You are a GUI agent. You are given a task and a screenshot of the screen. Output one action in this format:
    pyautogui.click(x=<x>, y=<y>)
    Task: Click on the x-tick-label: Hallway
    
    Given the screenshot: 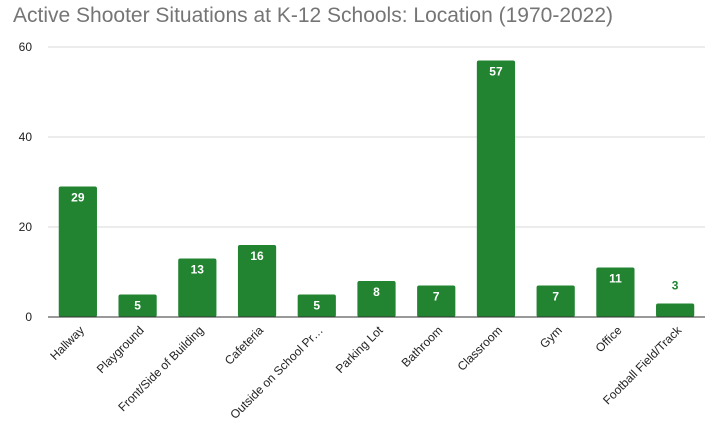 What is the action you would take?
    pyautogui.click(x=67, y=343)
    